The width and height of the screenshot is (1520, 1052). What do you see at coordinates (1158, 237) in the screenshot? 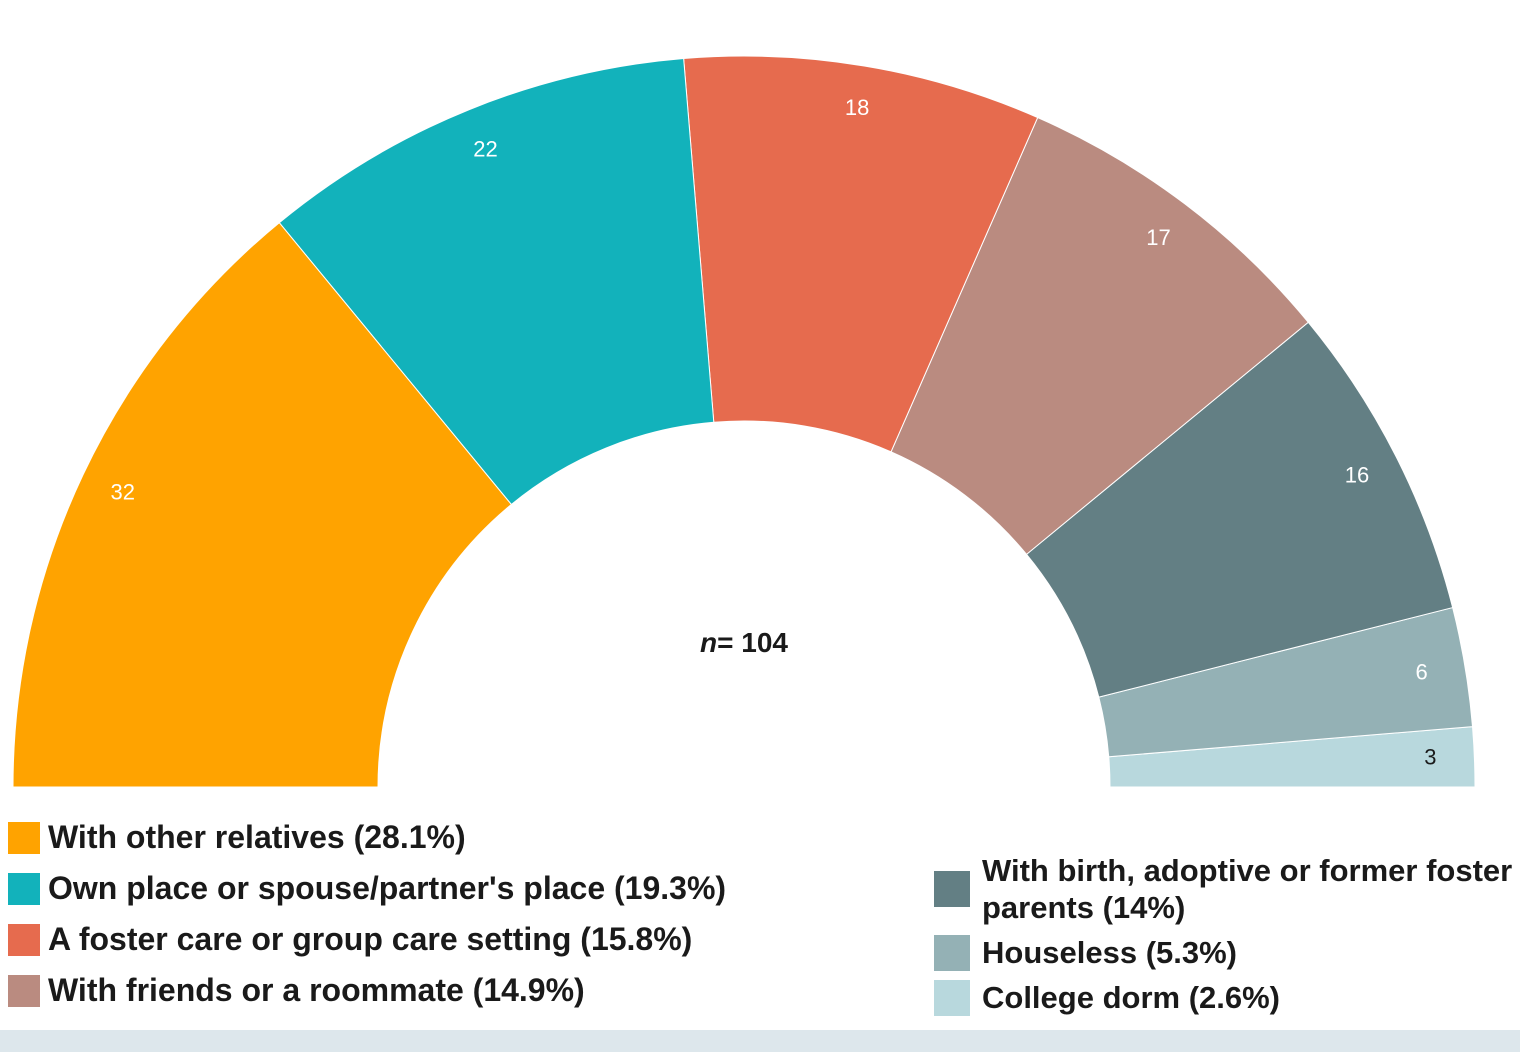
I see `data-label: 17` at bounding box center [1158, 237].